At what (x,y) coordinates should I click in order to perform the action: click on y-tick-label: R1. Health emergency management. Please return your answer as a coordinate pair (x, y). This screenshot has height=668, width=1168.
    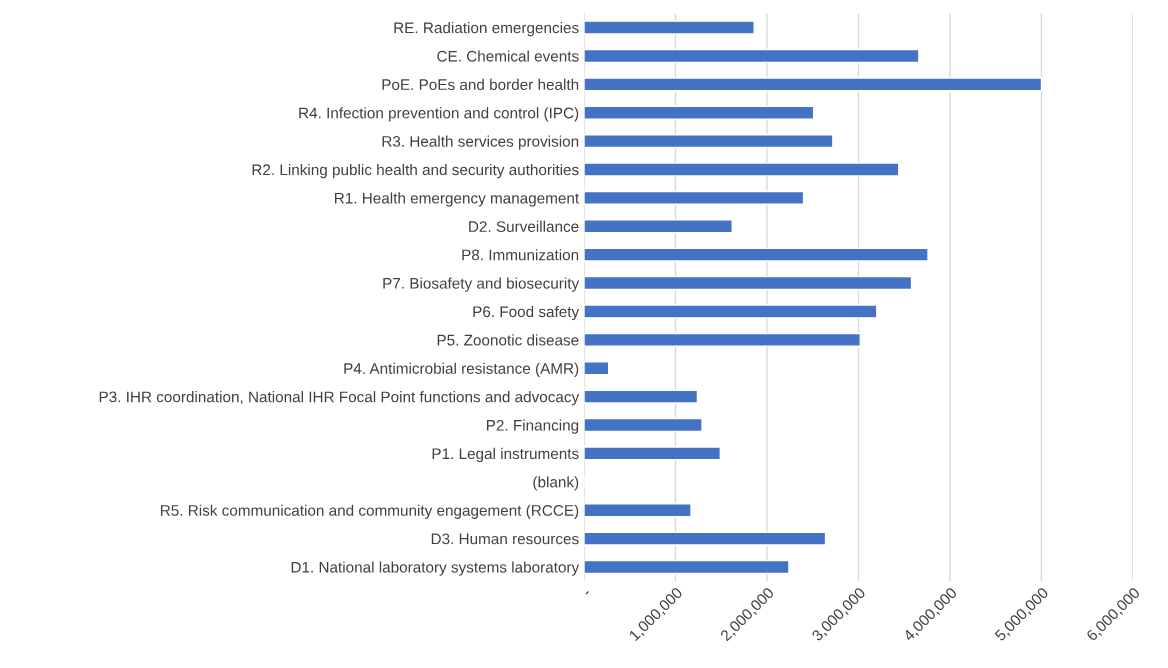
    Looking at the image, I should click on (457, 199).